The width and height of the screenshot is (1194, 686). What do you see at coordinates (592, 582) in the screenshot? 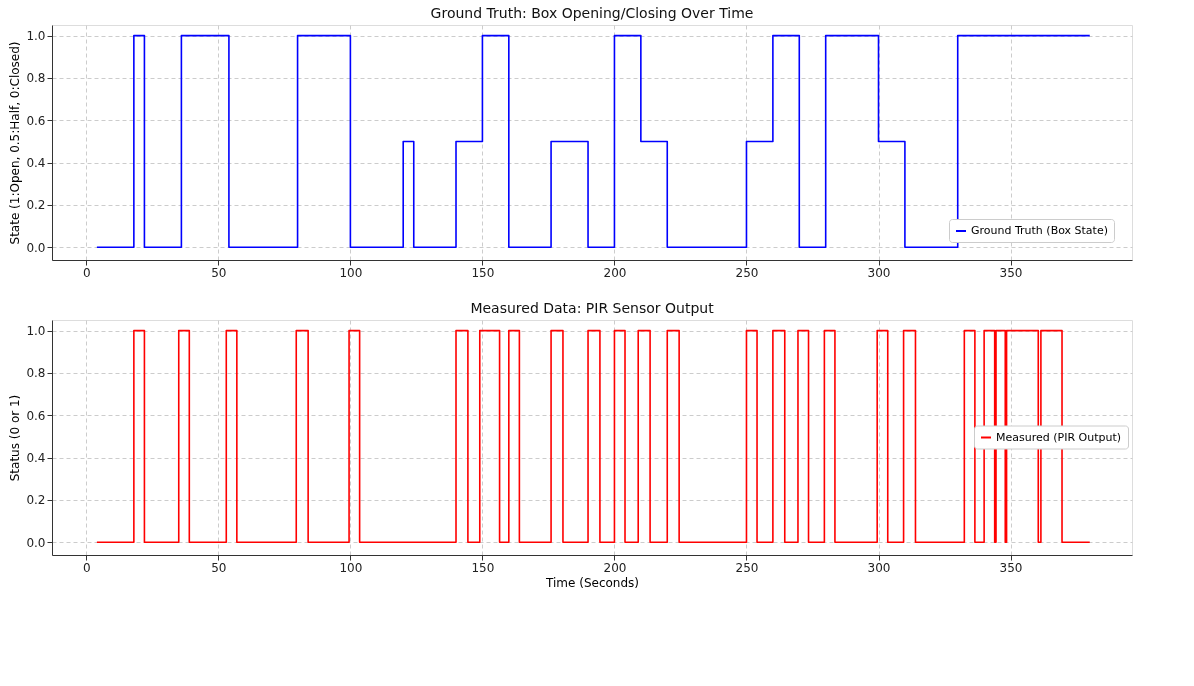
I see `x-axis-title: Time (Seconds)` at bounding box center [592, 582].